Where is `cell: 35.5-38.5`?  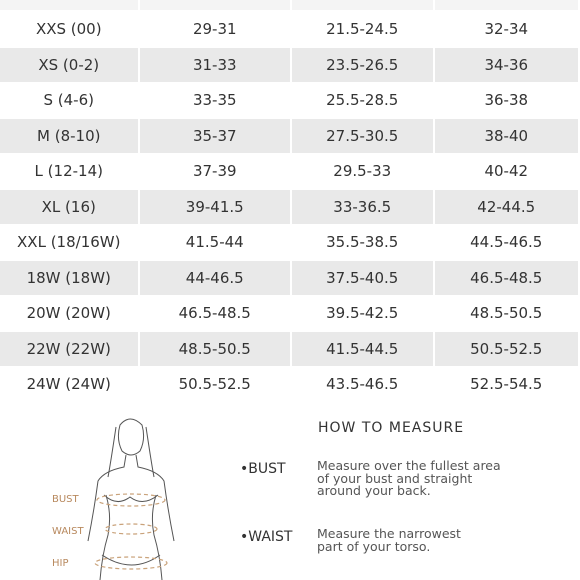
cell: 35.5-38.5 is located at coordinates (362, 242).